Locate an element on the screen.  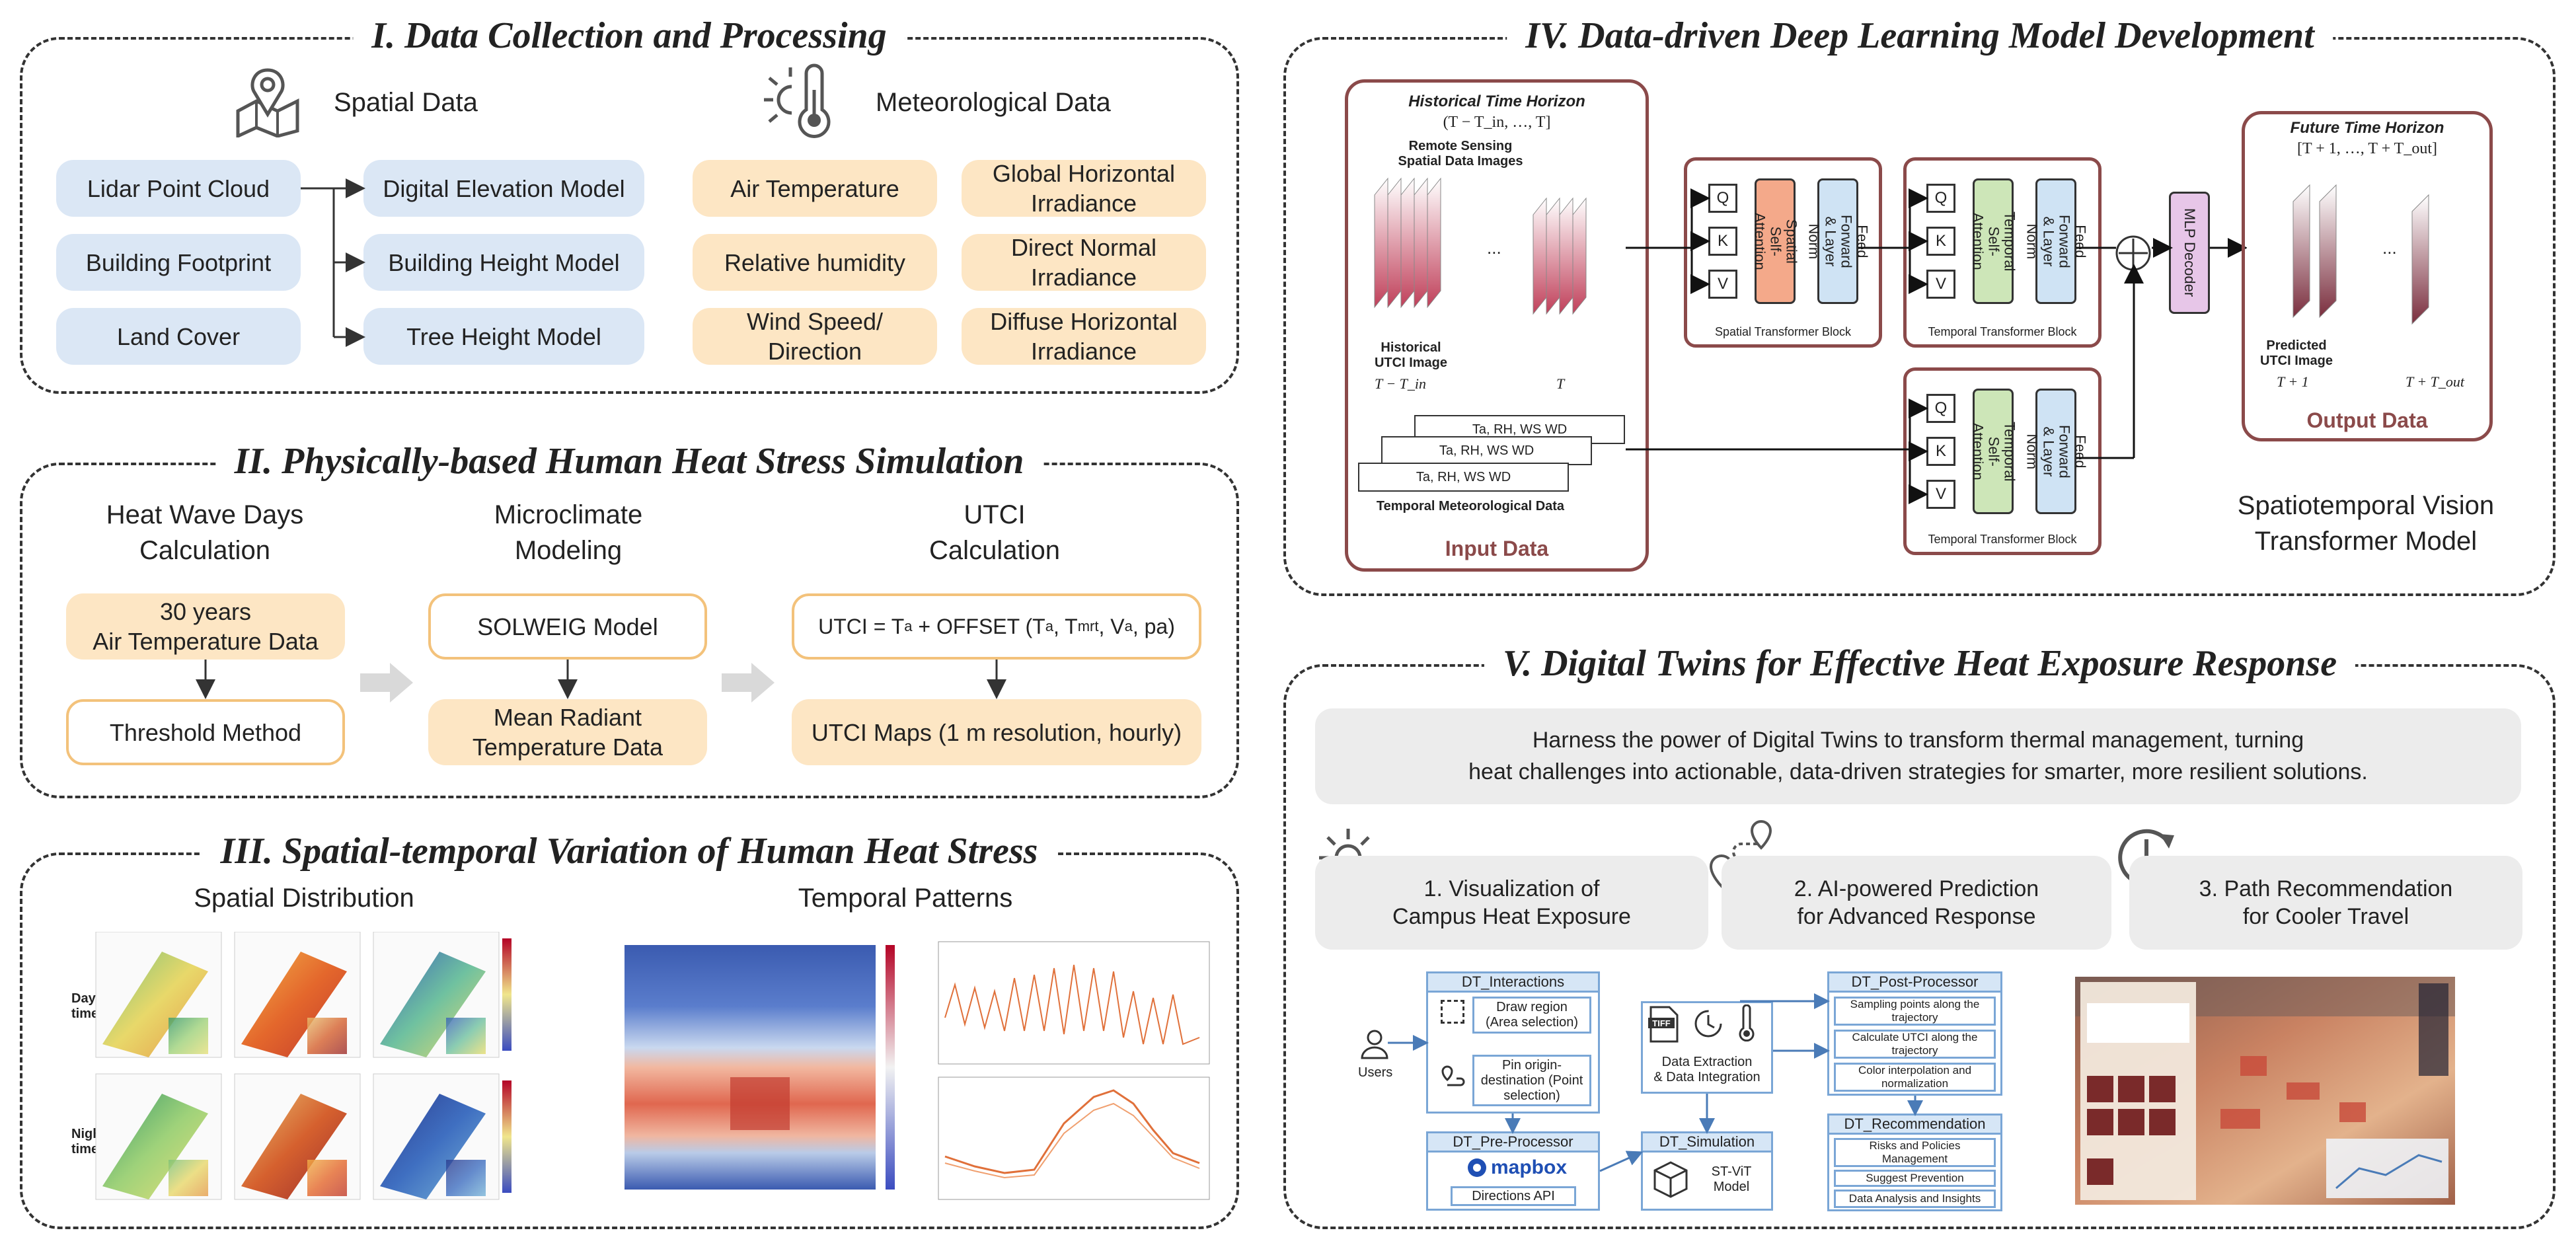
dt-connectors is located at coordinates (1656, 1082).